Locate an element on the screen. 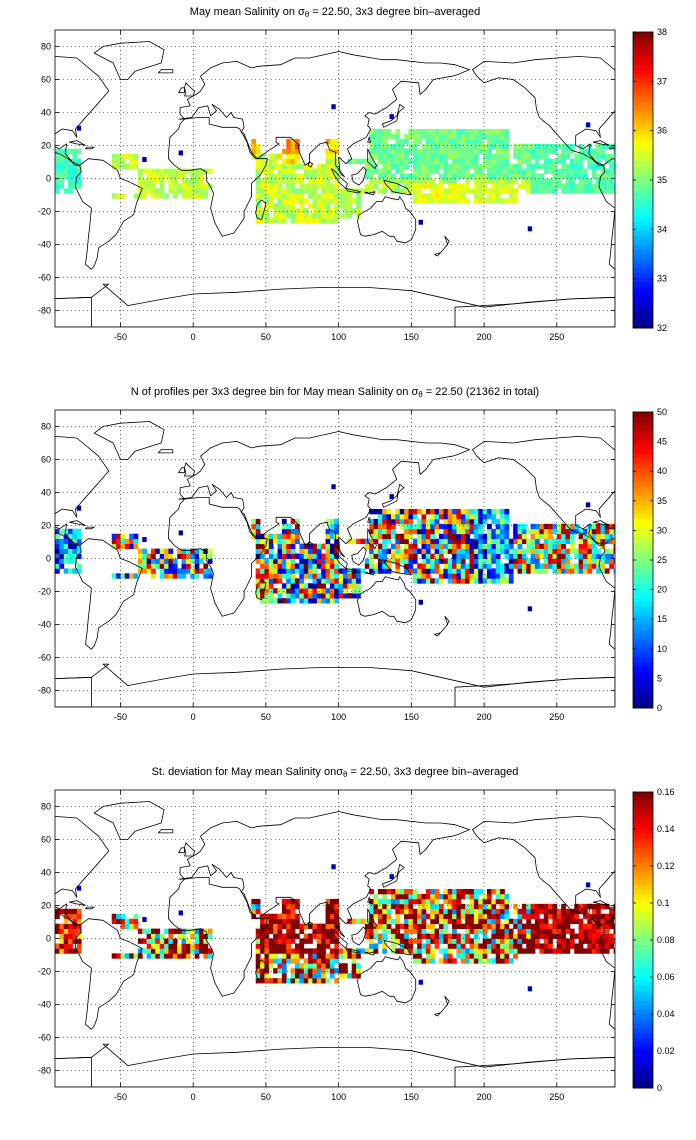 Image resolution: width=696 pixels, height=1140 pixels. colorbar-tick-label: 5 is located at coordinates (659, 678).